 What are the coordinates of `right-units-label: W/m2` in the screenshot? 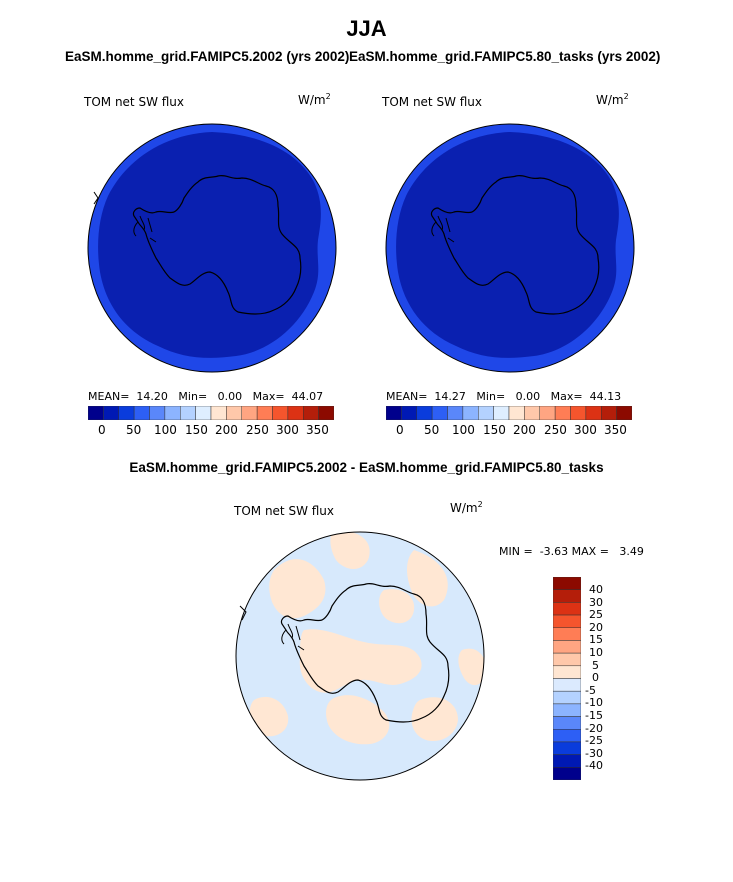 It's located at (612, 99).